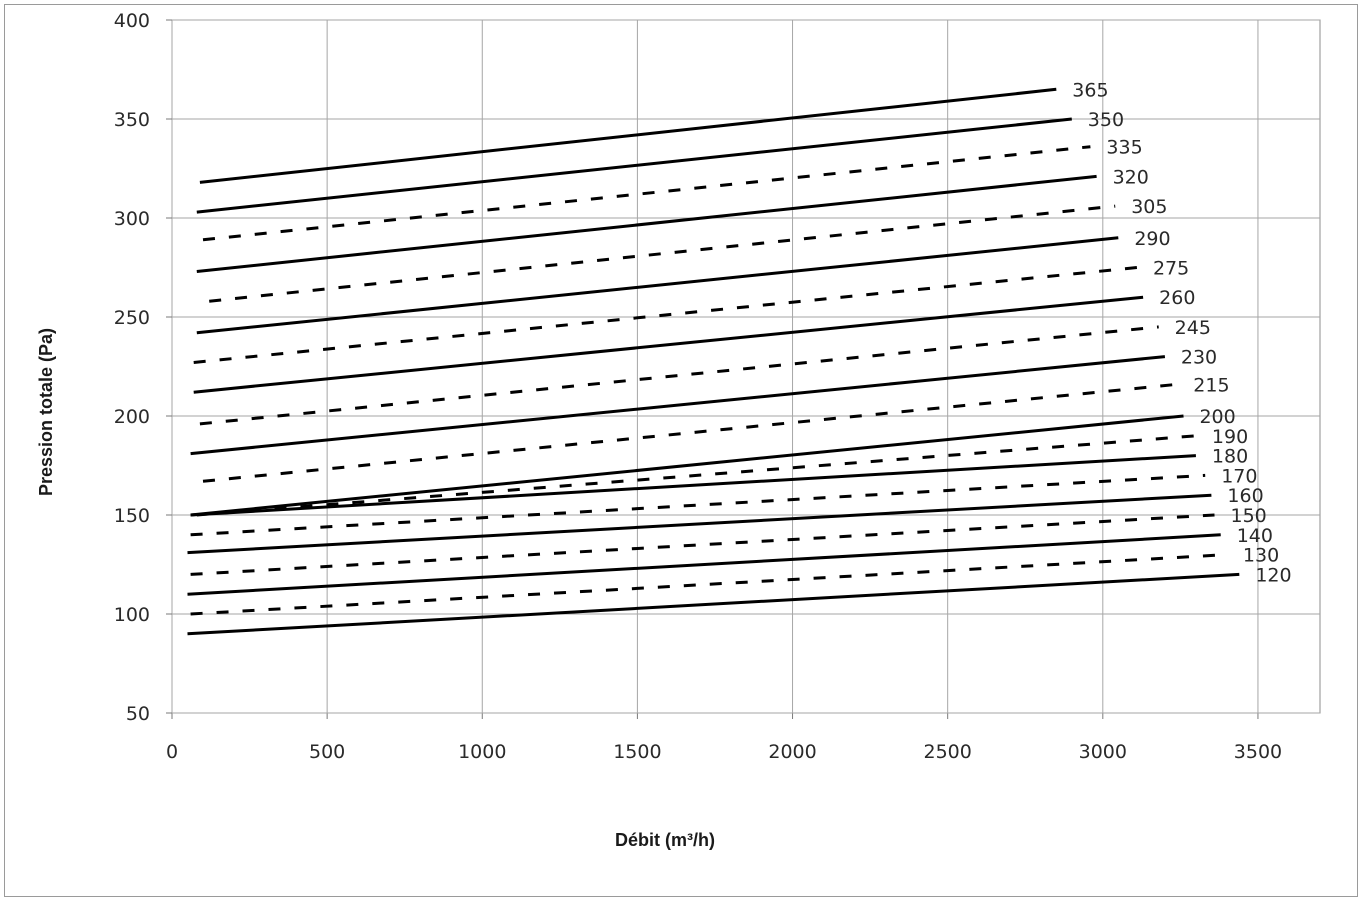 Image resolution: width=1364 pixels, height=903 pixels. I want to click on curve-label-365: 365, so click(1090, 90).